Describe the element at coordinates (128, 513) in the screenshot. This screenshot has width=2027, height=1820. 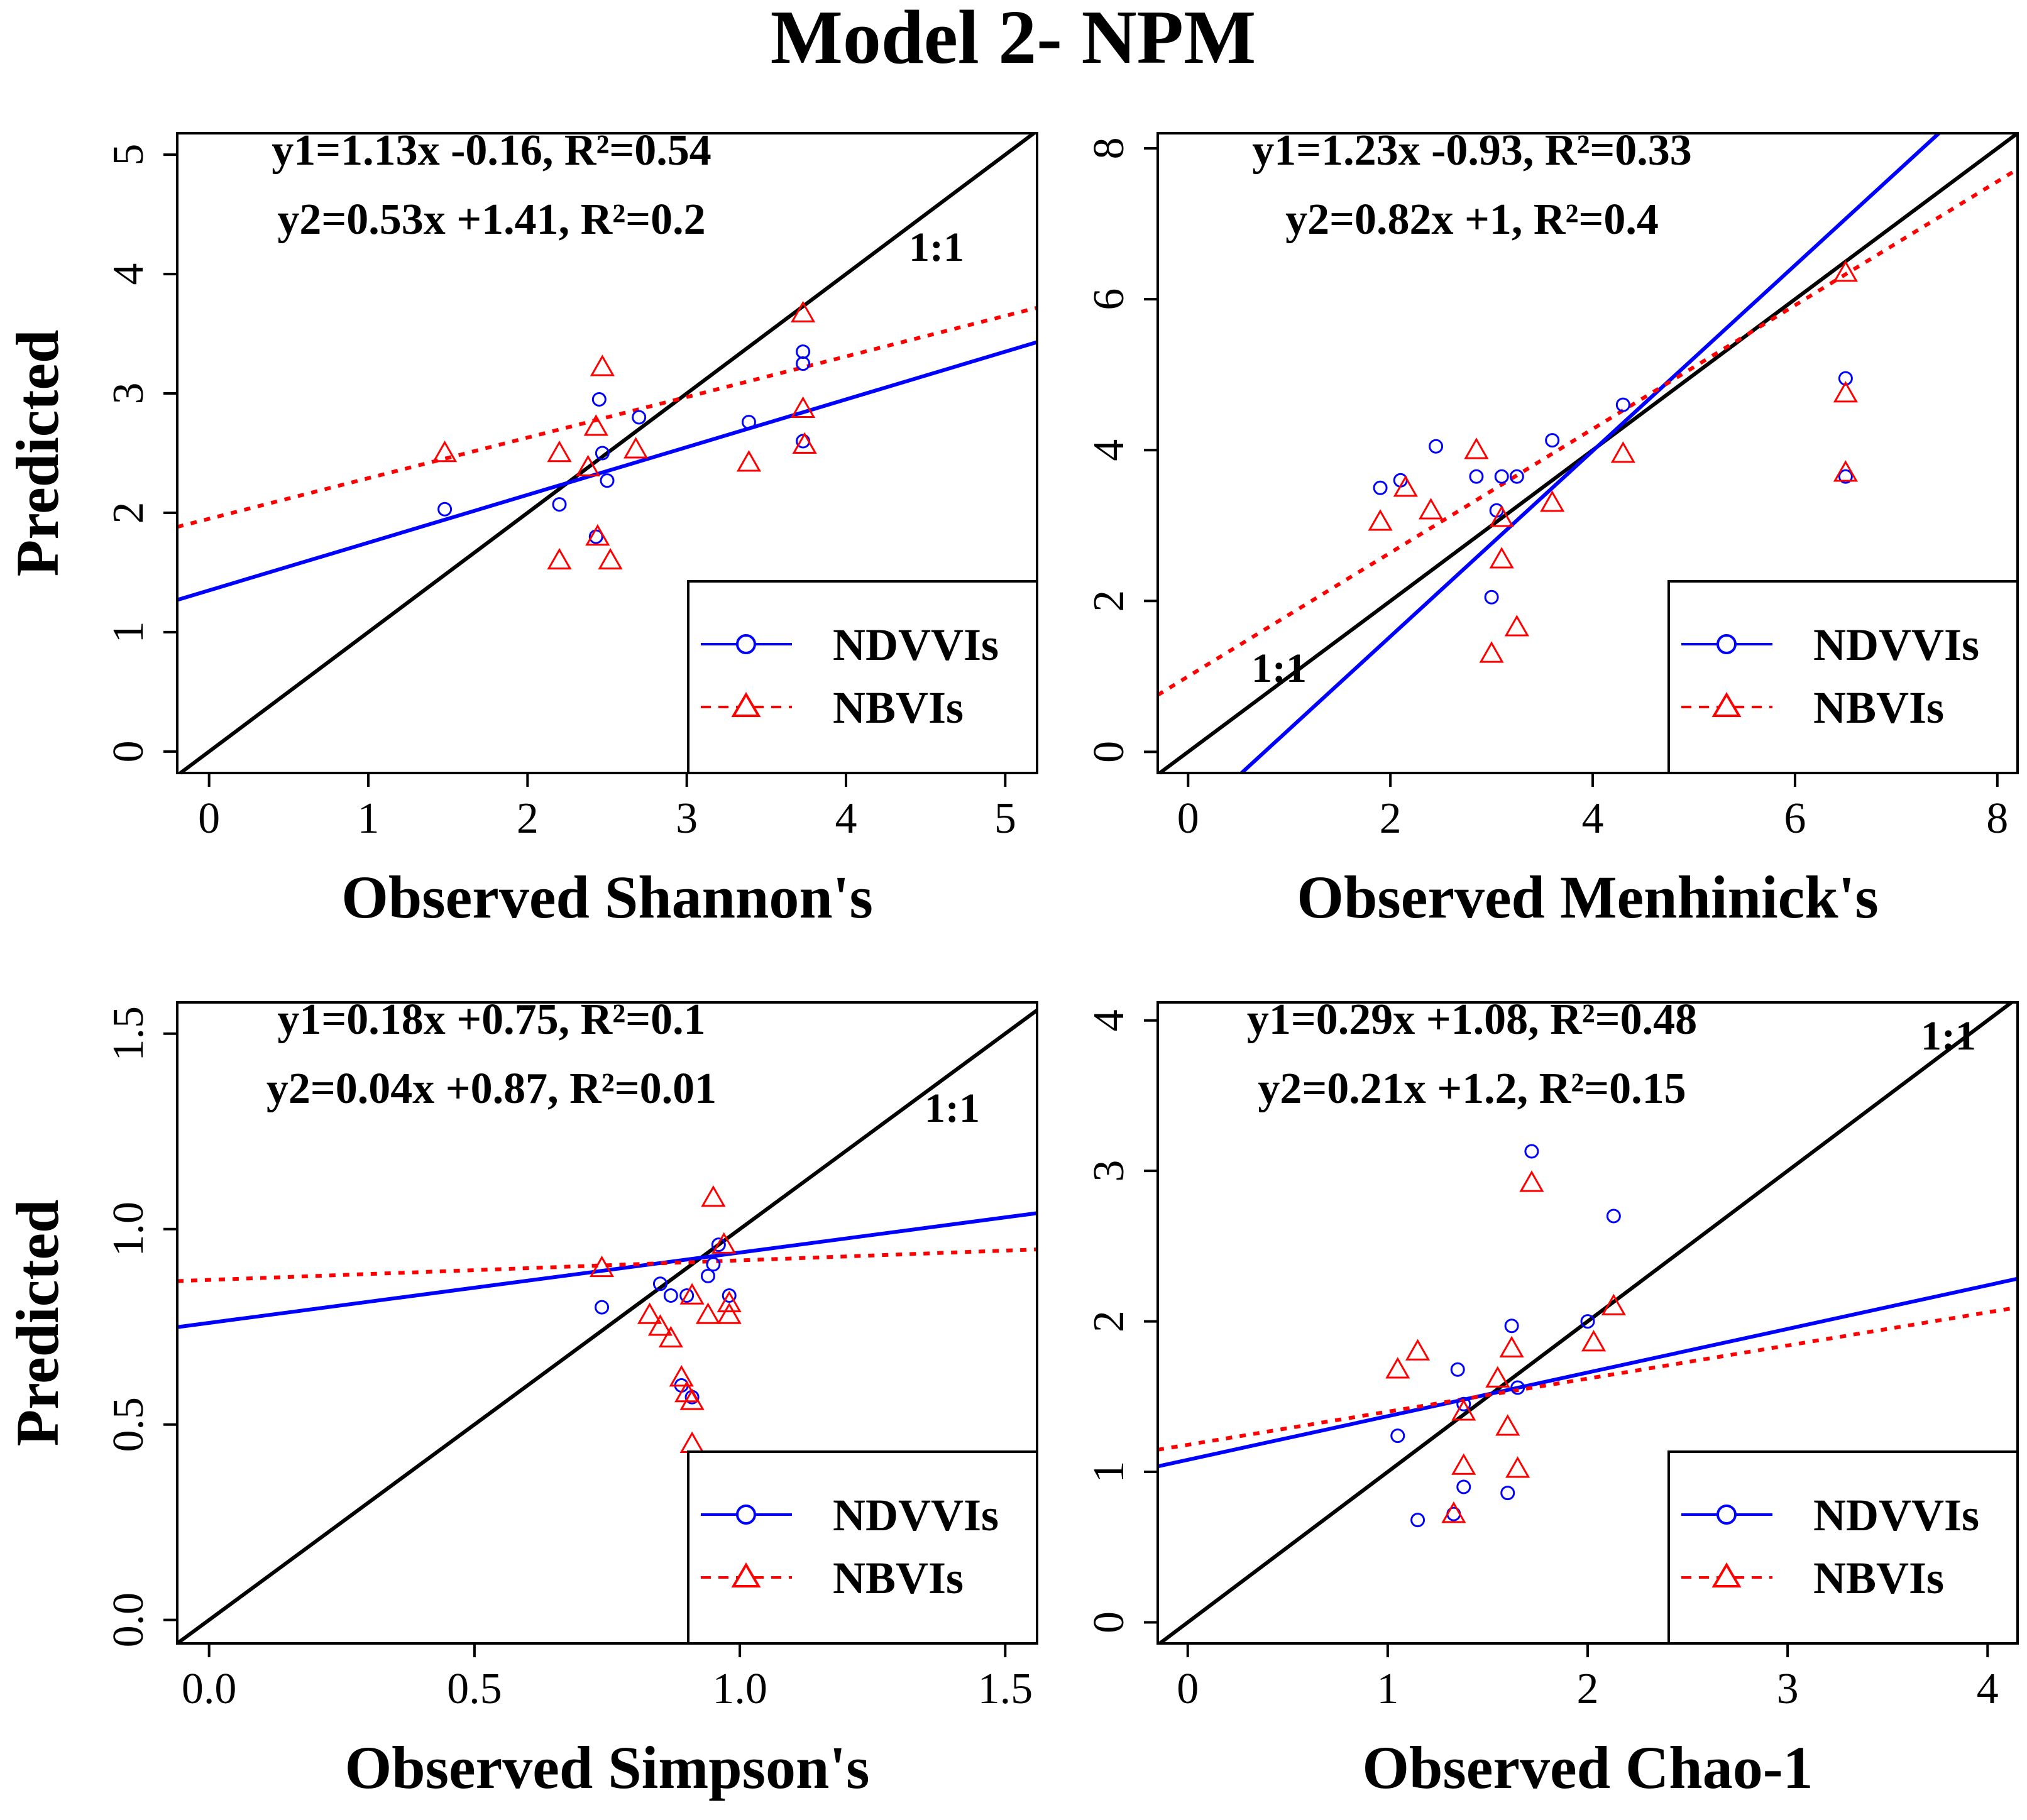
I see `shannon-y-tick-label: 2` at that location.